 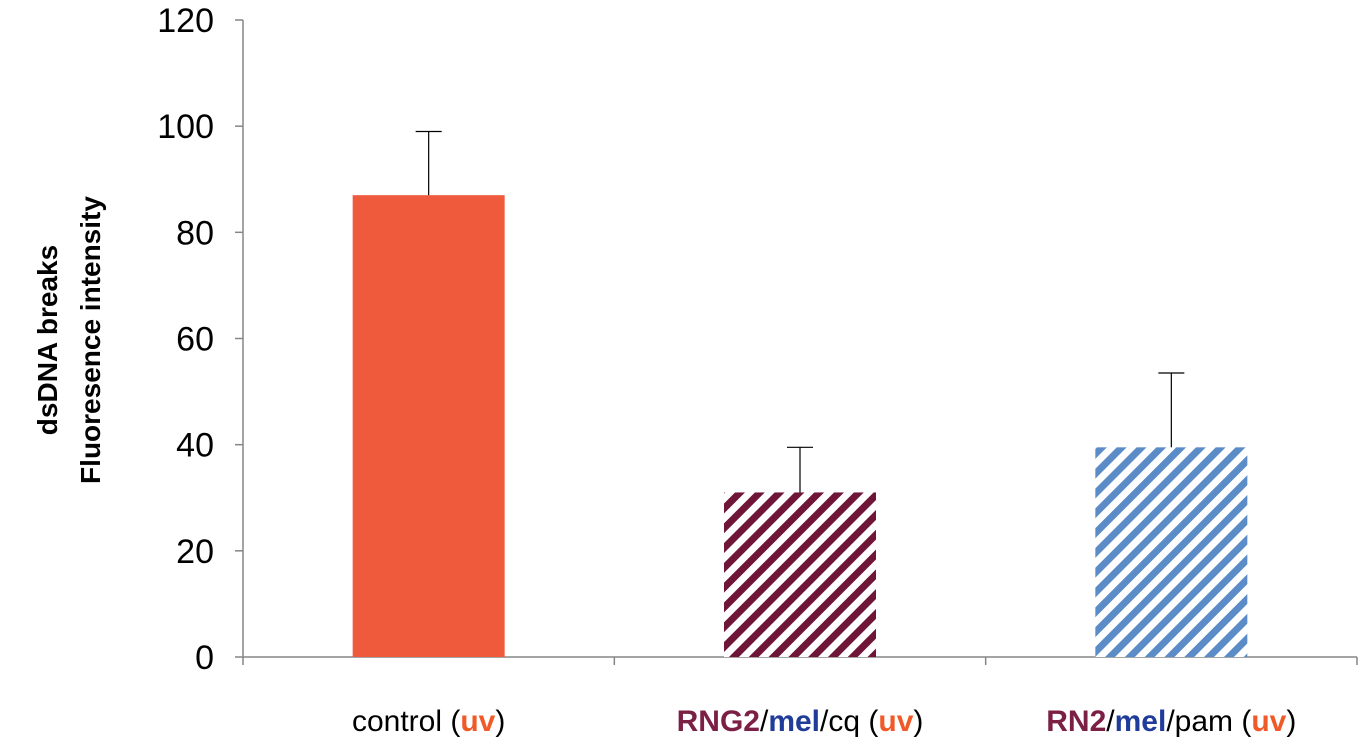 I want to click on category-label-segment: RNG2, so click(x=718, y=721).